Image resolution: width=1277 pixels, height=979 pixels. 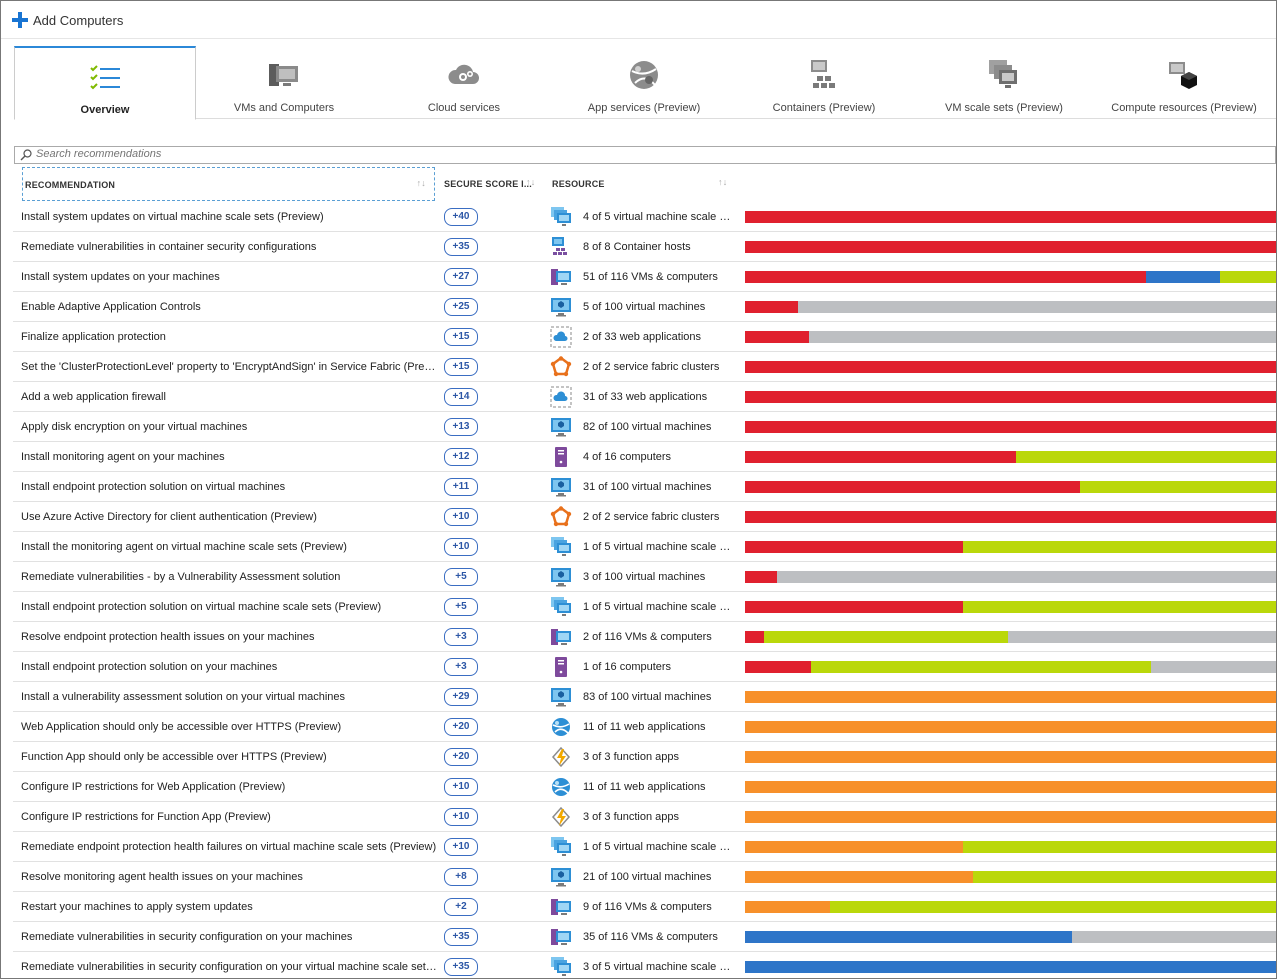 What do you see at coordinates (284, 108) in the screenshot?
I see `tab-label: VMs and Computers` at bounding box center [284, 108].